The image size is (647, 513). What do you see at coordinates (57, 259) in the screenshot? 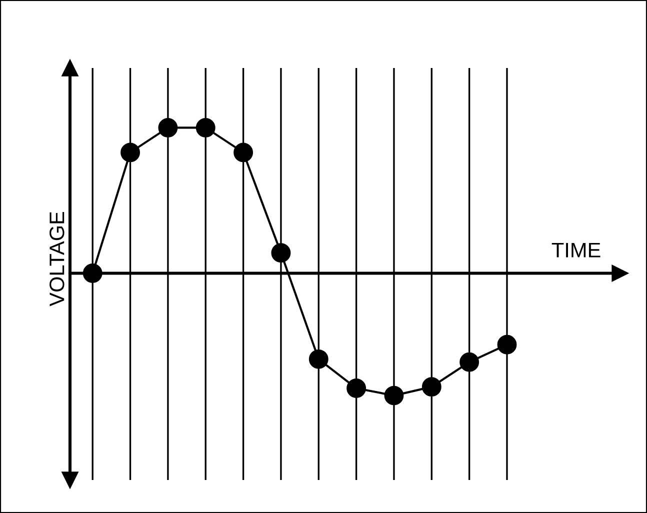
I see `y-axis-title: VOLTAGE` at bounding box center [57, 259].